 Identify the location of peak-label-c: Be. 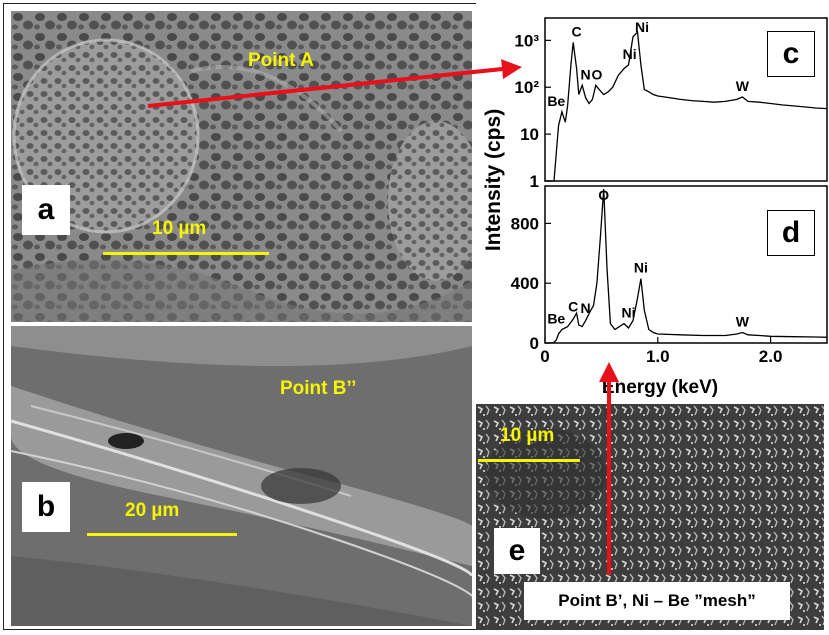
(556, 101).